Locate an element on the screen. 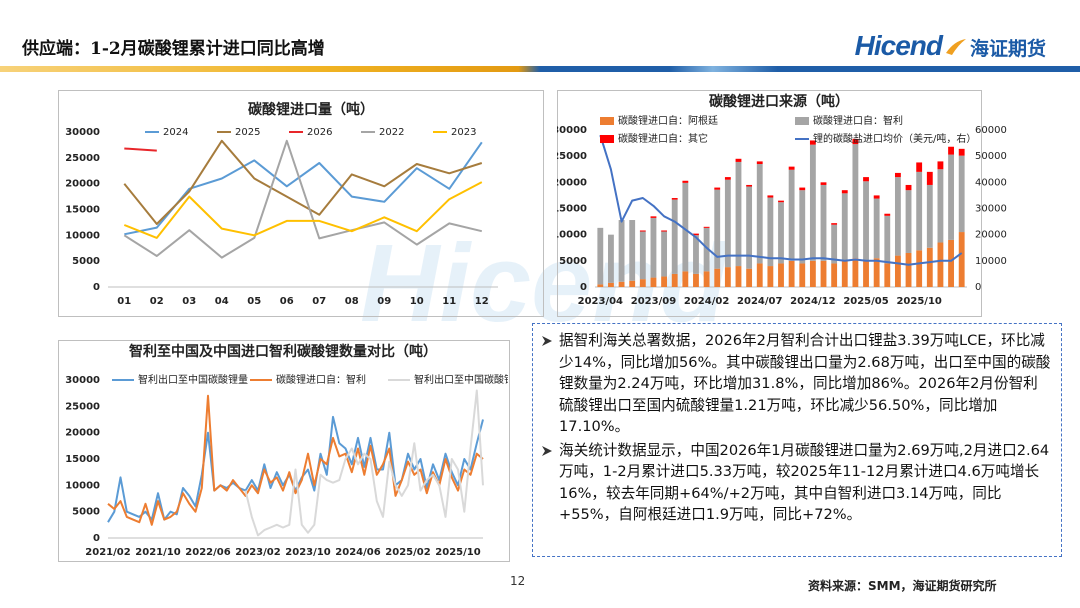 The height and width of the screenshot is (608, 1080). x-tick-label: 2024/12 is located at coordinates (812, 301).